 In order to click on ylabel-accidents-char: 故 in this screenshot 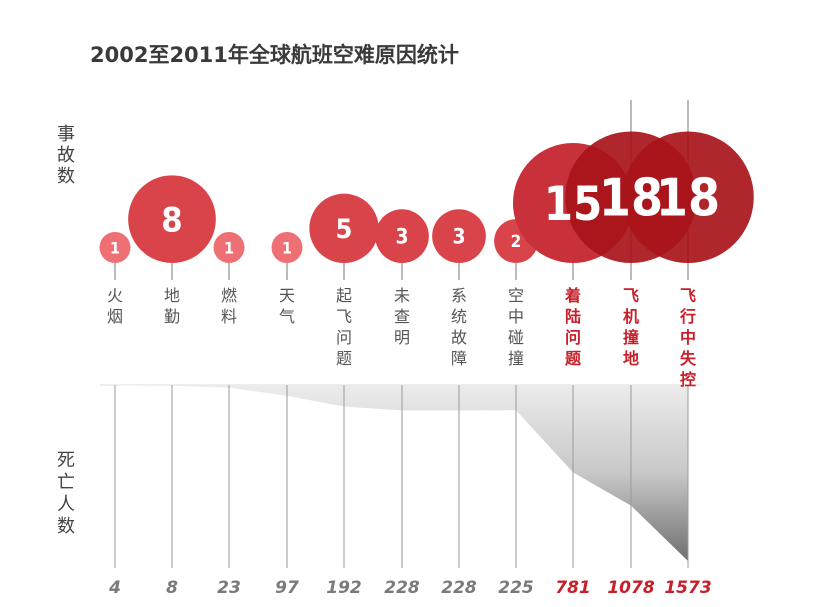, I will do `click(66, 155)`.